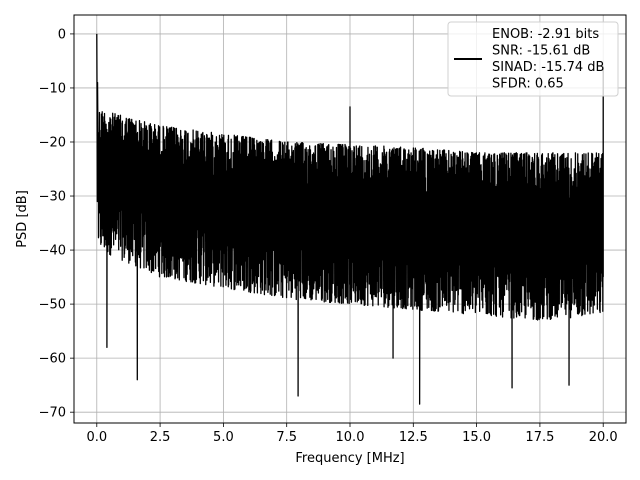  I want to click on x-tick-label: 12.5, so click(413, 437).